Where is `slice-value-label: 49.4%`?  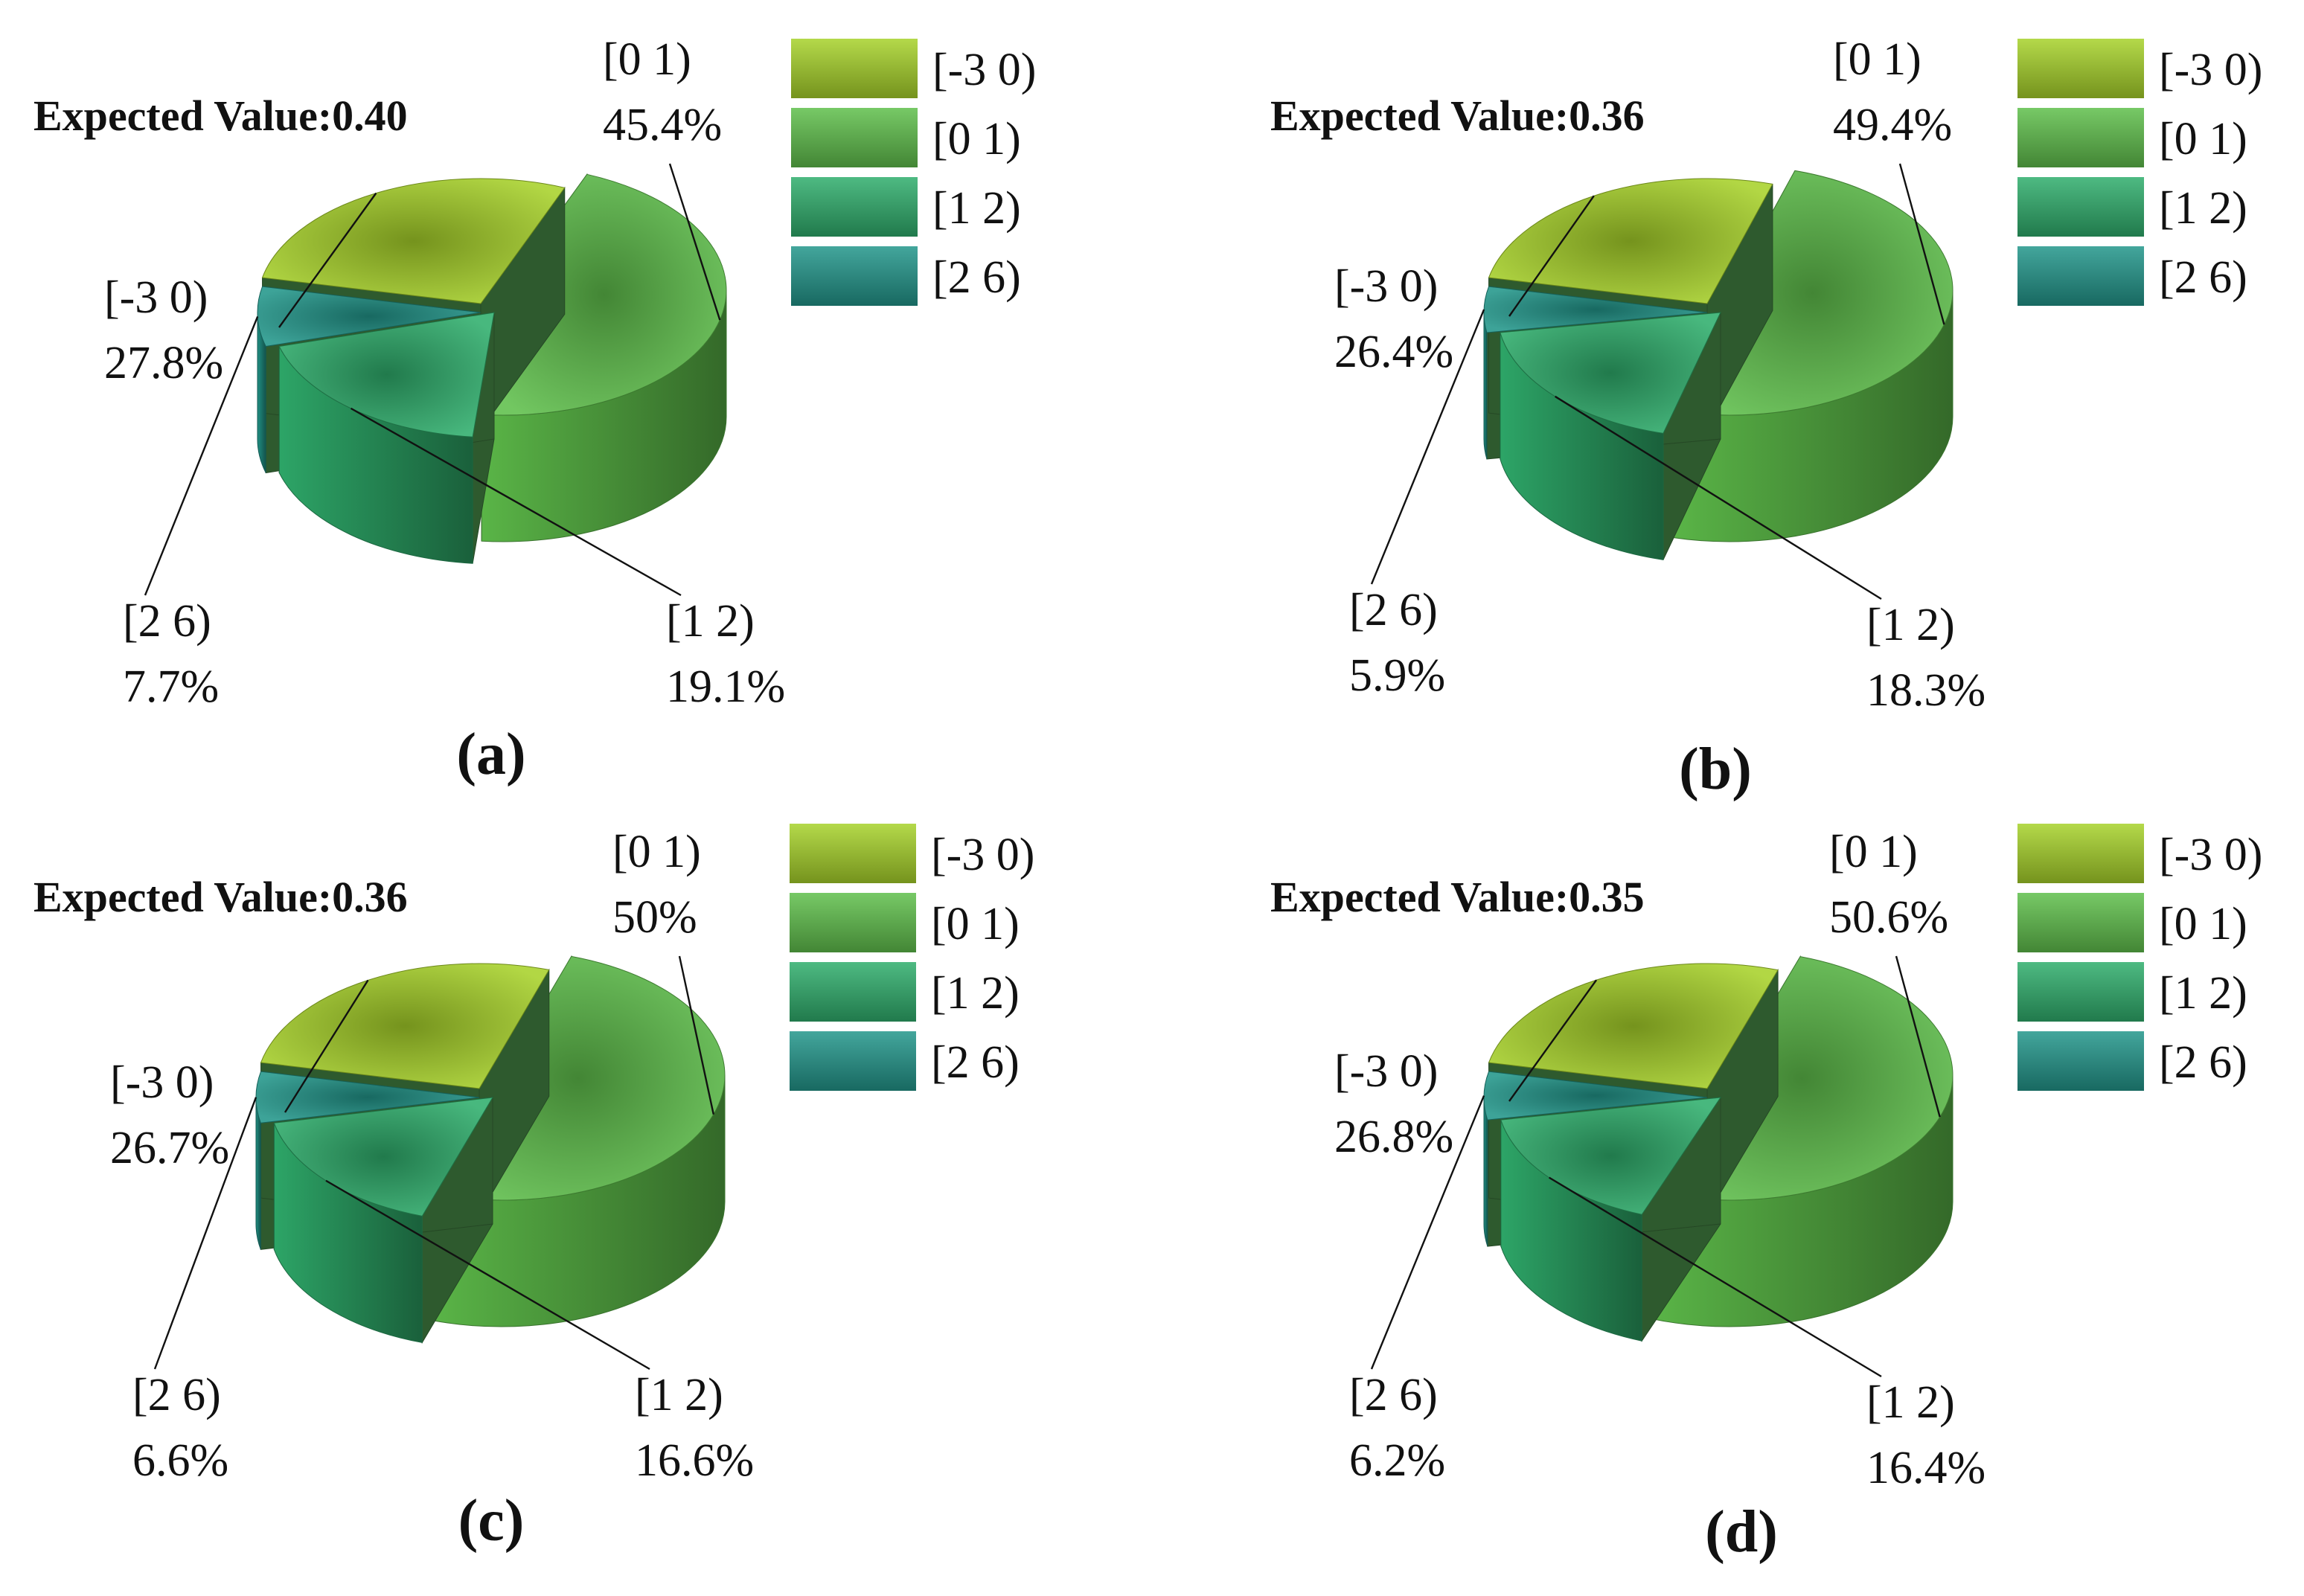
slice-value-label: 49.4% is located at coordinates (1892, 125).